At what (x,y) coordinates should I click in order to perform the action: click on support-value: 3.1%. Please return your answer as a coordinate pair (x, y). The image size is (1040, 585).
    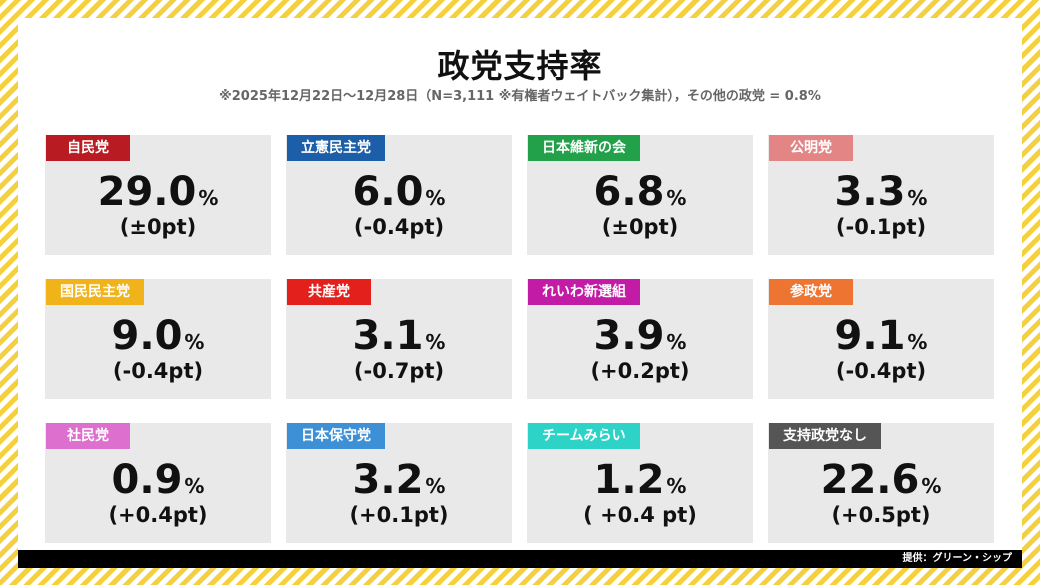
    Looking at the image, I should click on (399, 339).